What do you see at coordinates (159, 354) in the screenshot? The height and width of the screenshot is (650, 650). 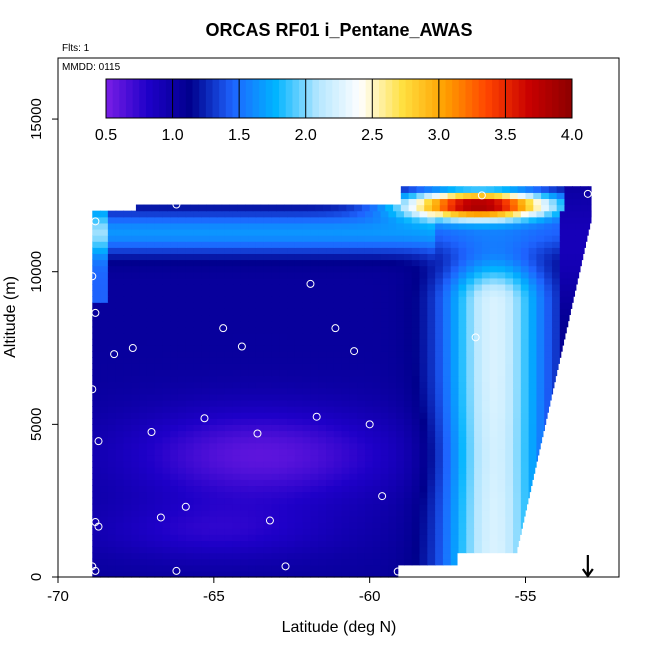 I see `heat-cell-2029` at bounding box center [159, 354].